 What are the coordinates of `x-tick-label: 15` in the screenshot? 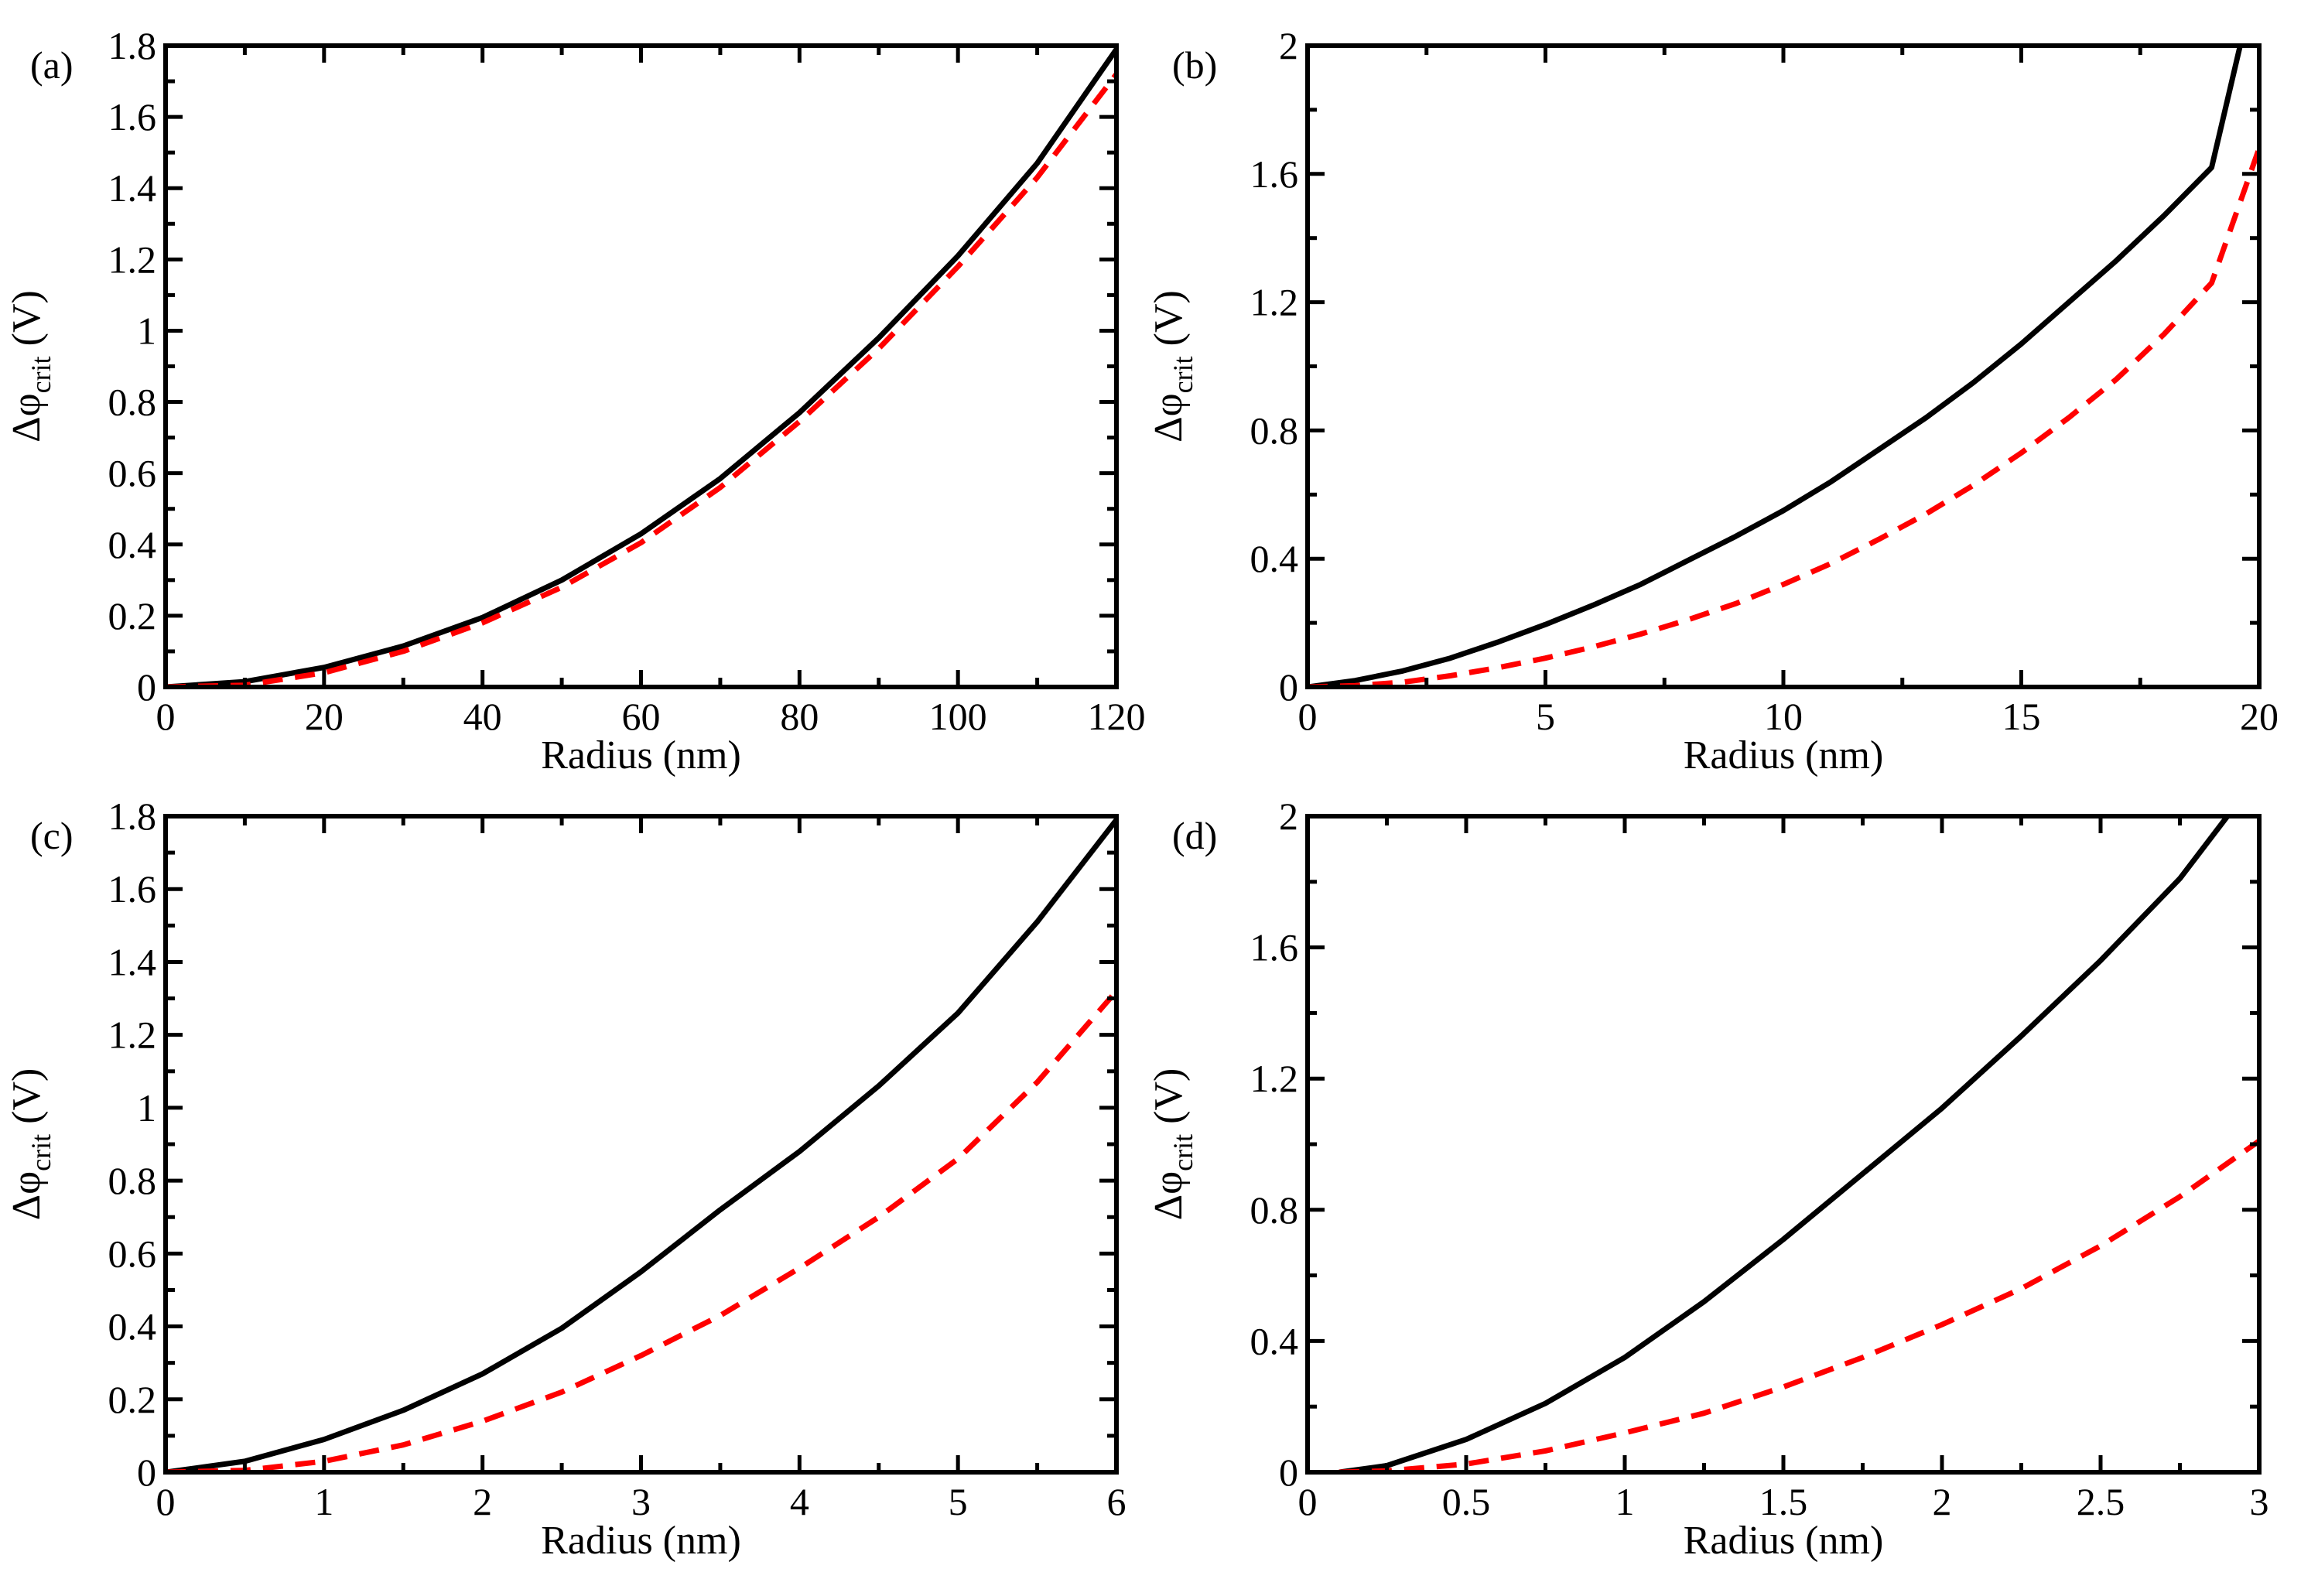 It's located at (2021, 716).